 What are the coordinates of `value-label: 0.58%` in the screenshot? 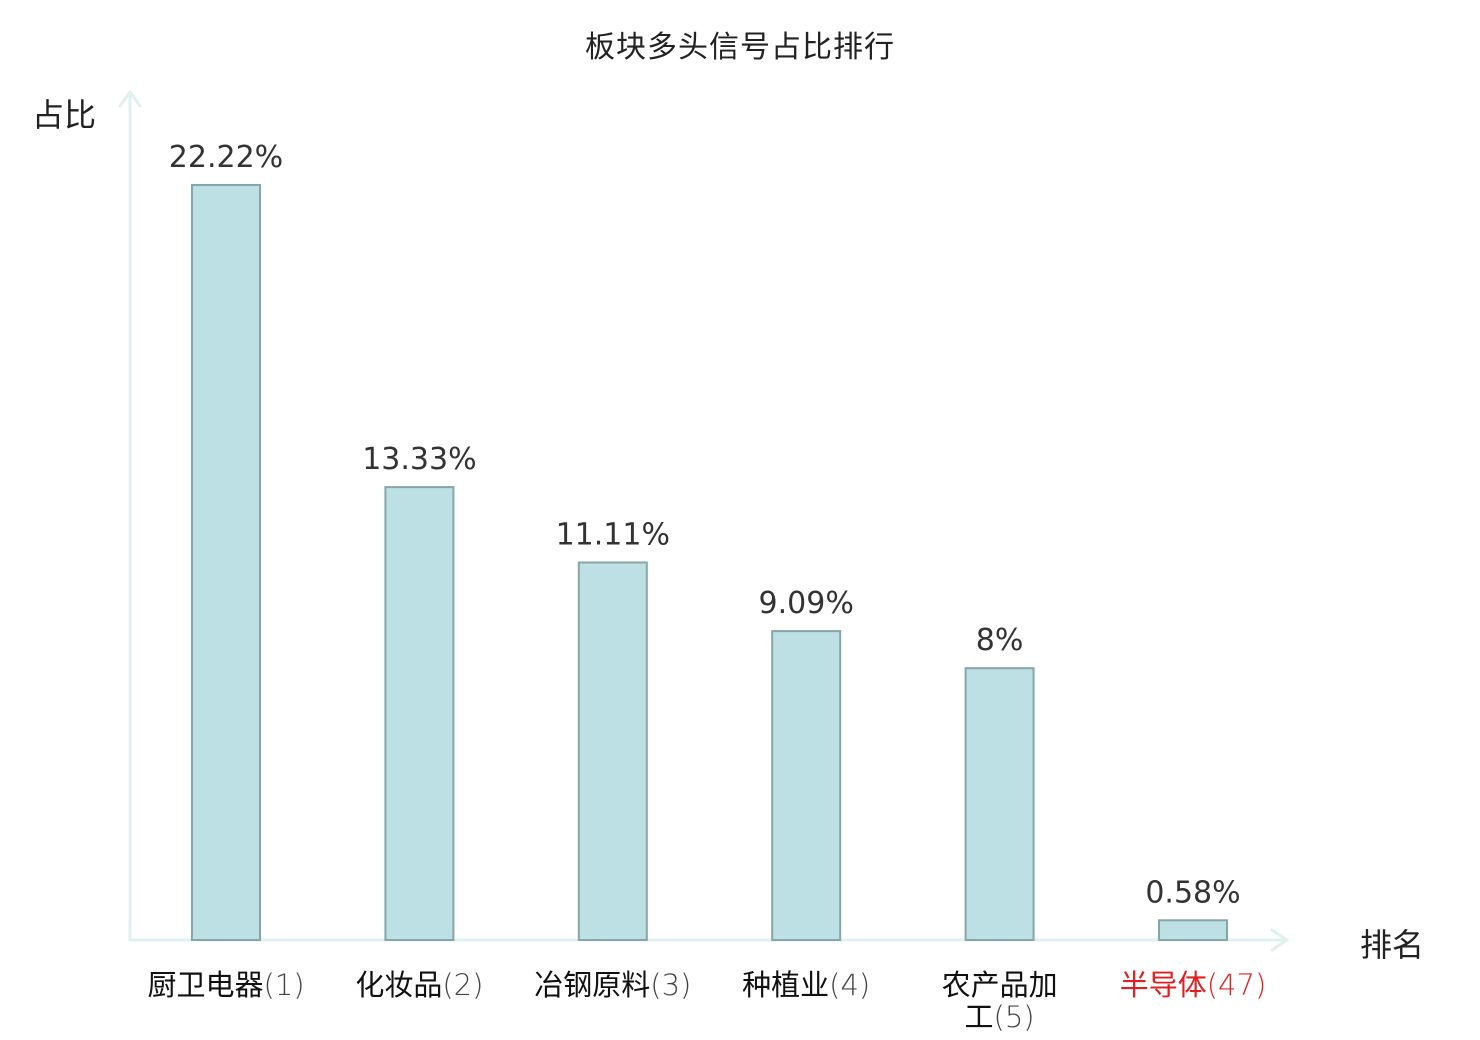 It's located at (1192, 892).